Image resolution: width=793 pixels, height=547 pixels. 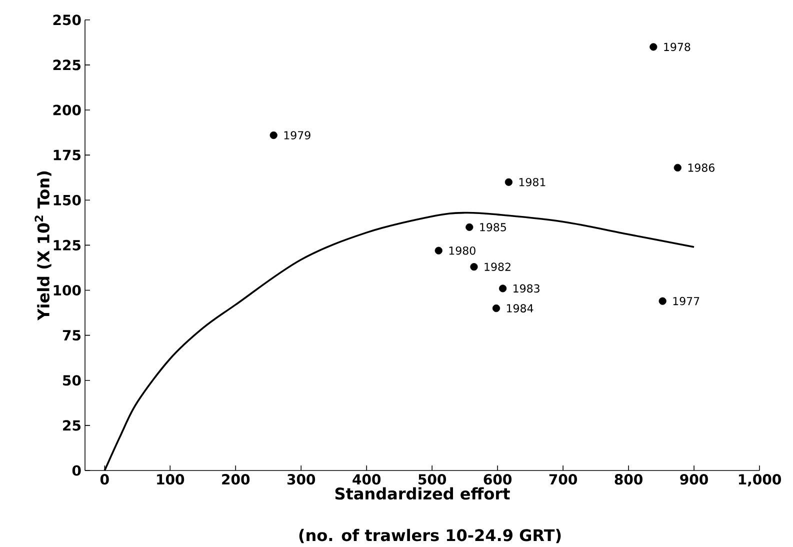 What do you see at coordinates (493, 227) in the screenshot?
I see `annotation: 1985` at bounding box center [493, 227].